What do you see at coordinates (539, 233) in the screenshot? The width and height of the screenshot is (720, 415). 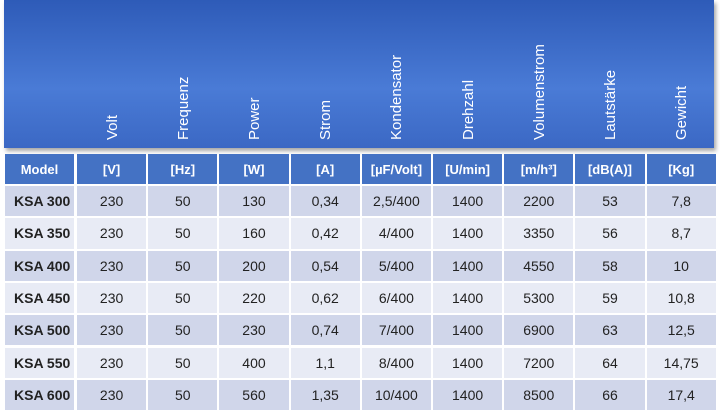 I see `data-cell: 3350` at bounding box center [539, 233].